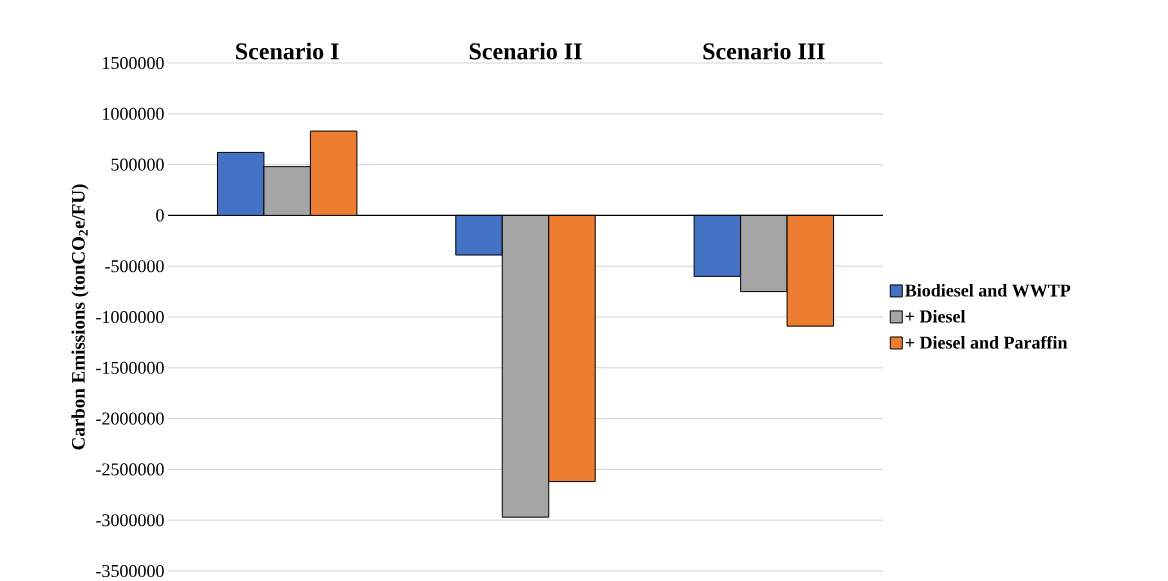 This screenshot has width=1168, height=581. I want to click on legend-label: + Diesel, so click(935, 316).